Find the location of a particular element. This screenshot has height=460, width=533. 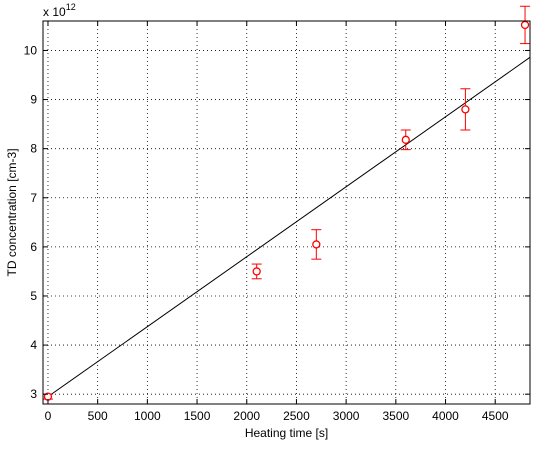

x-tick-label: 2000 is located at coordinates (246, 416).